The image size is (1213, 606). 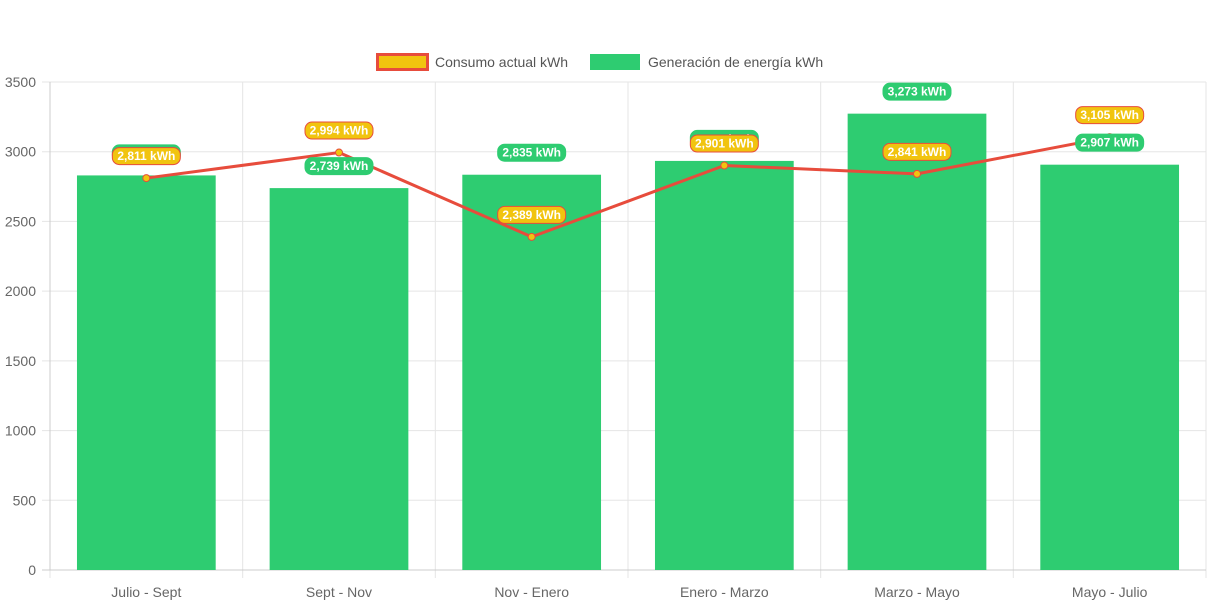 I want to click on line-value-label-text: 2,994 kWh, so click(x=339, y=131).